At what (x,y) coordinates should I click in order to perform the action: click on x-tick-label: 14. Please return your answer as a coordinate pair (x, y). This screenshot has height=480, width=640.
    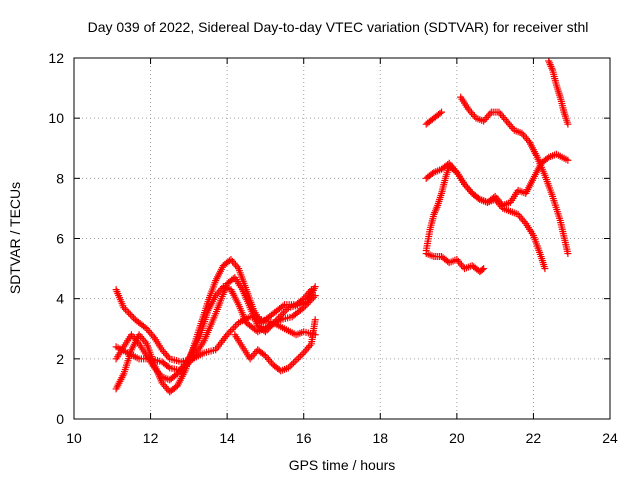
    Looking at the image, I should click on (227, 438).